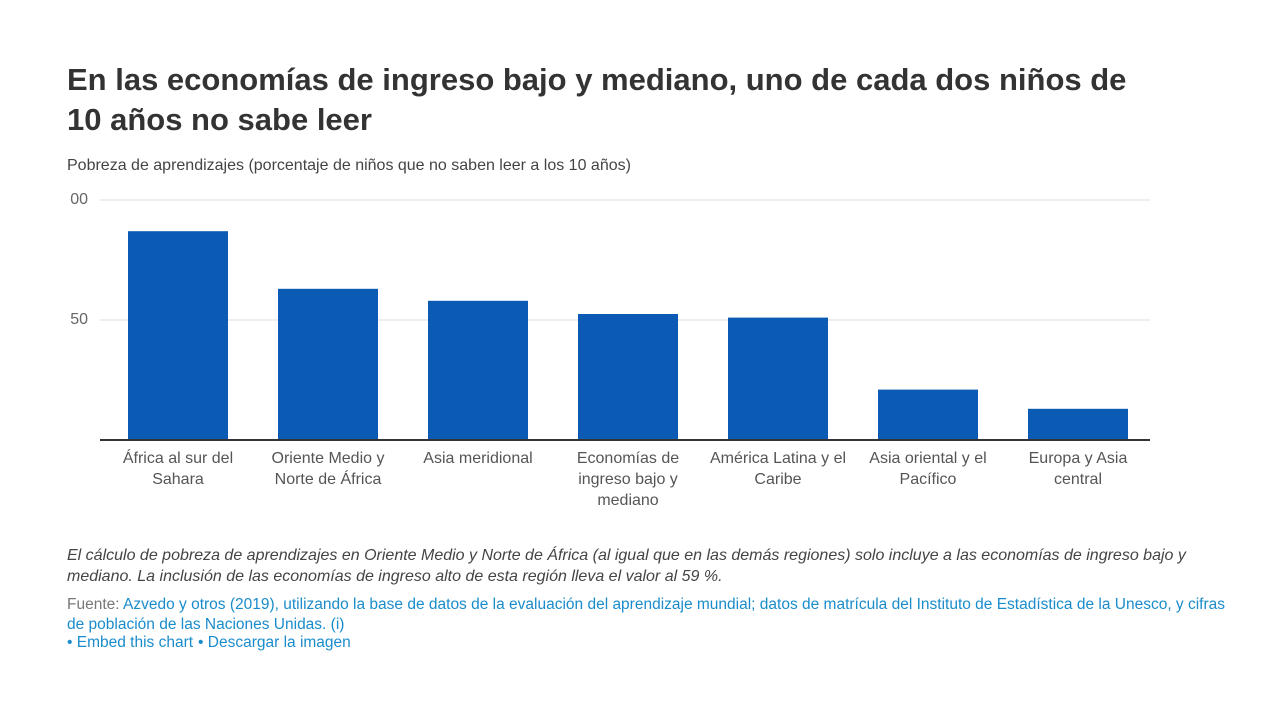 Image resolution: width=1280 pixels, height=720 pixels. I want to click on link: Descargar la imagen, so click(274, 642).